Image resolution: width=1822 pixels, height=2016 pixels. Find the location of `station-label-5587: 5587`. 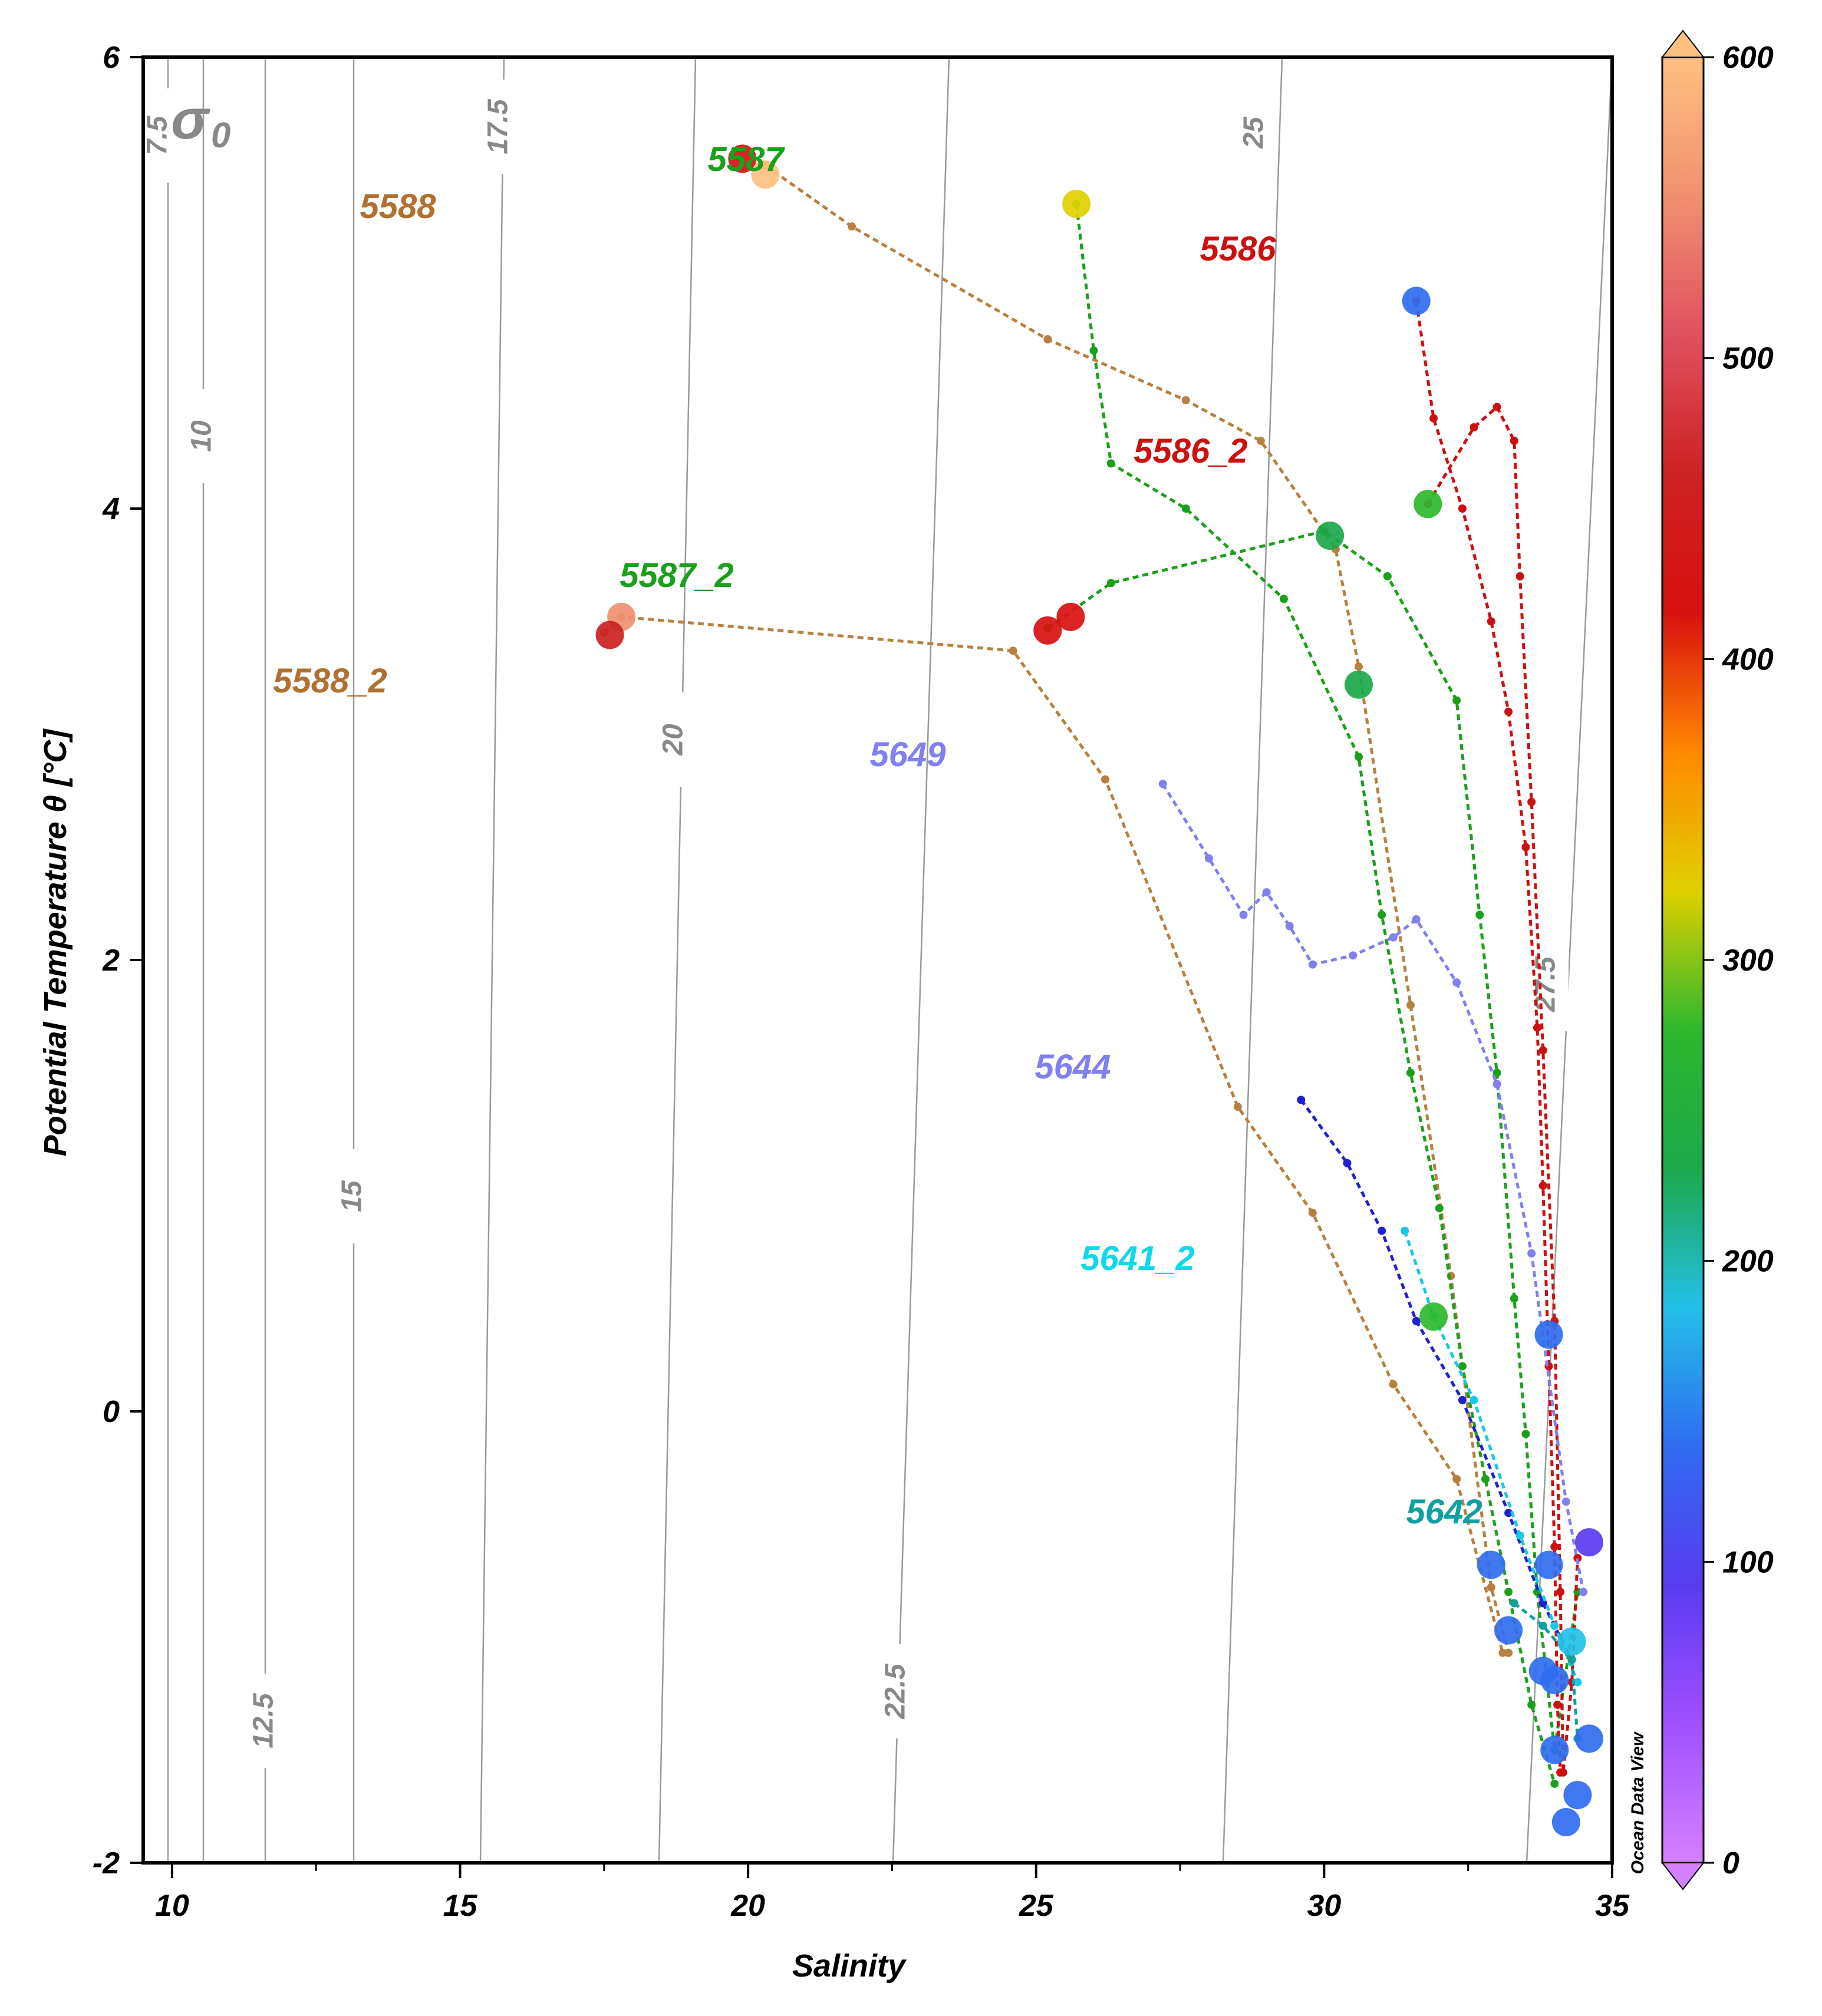

station-label-5587: 5587 is located at coordinates (746, 160).